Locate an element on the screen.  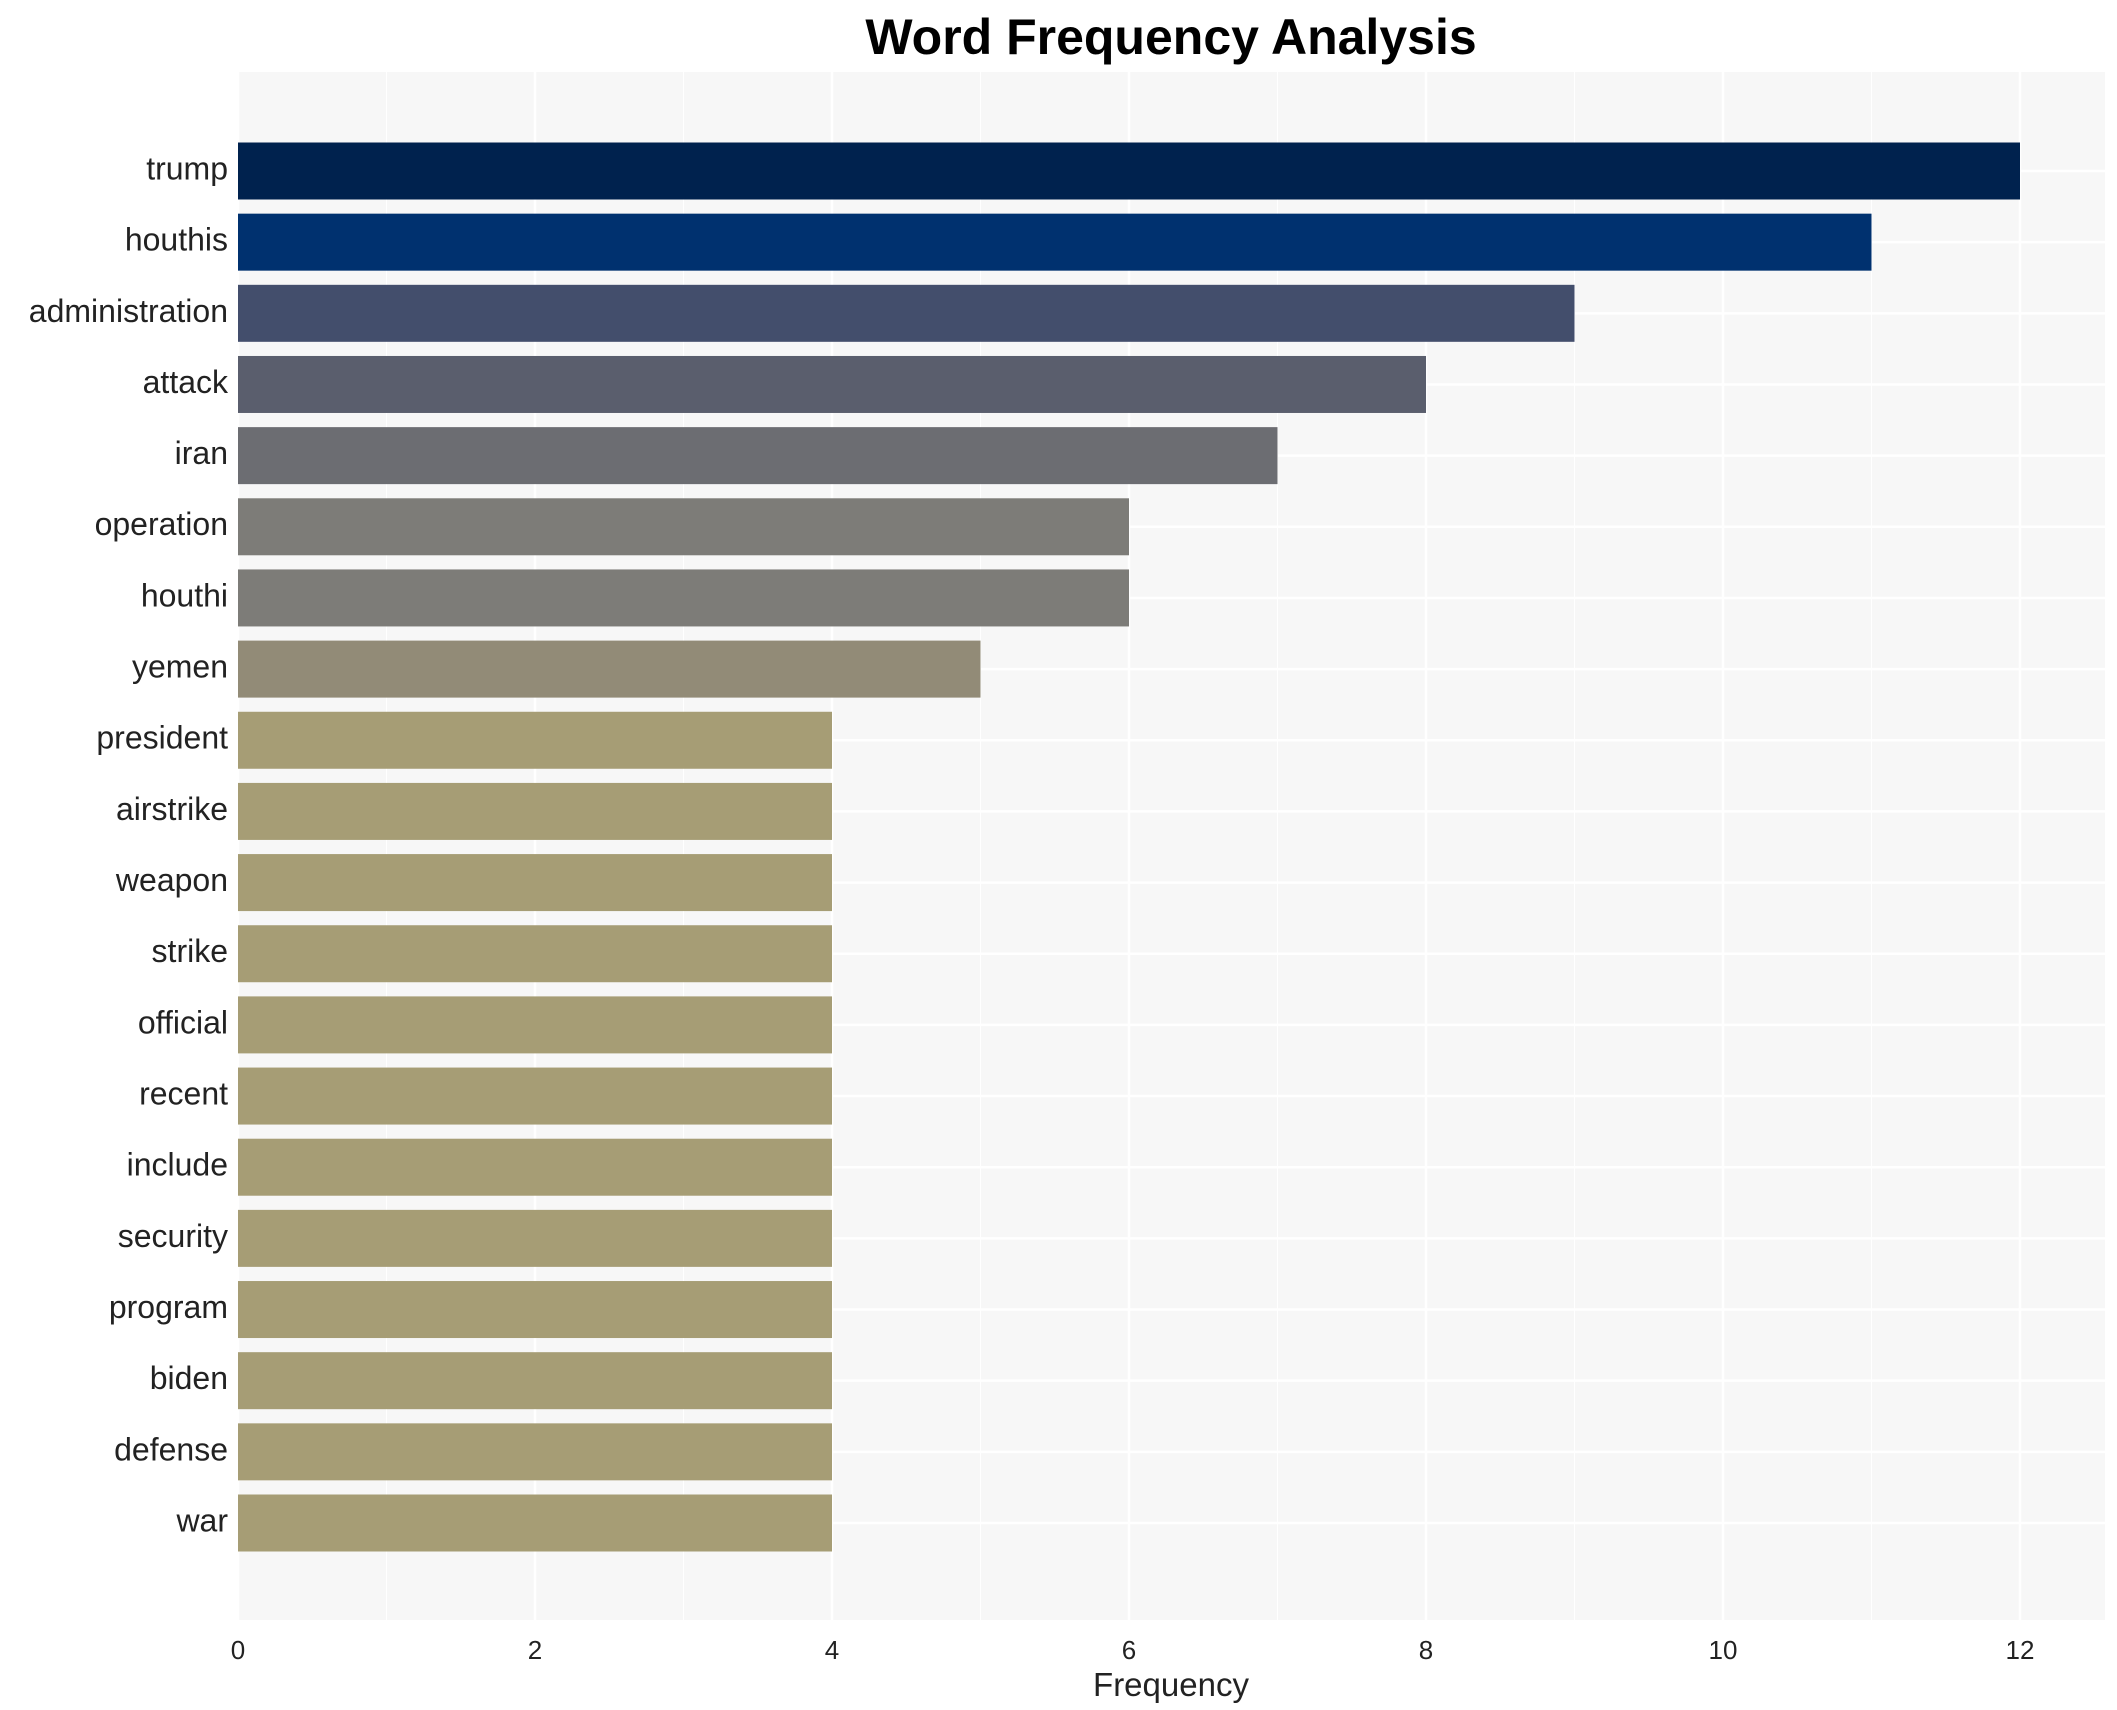
bar-war is located at coordinates (535, 1523).